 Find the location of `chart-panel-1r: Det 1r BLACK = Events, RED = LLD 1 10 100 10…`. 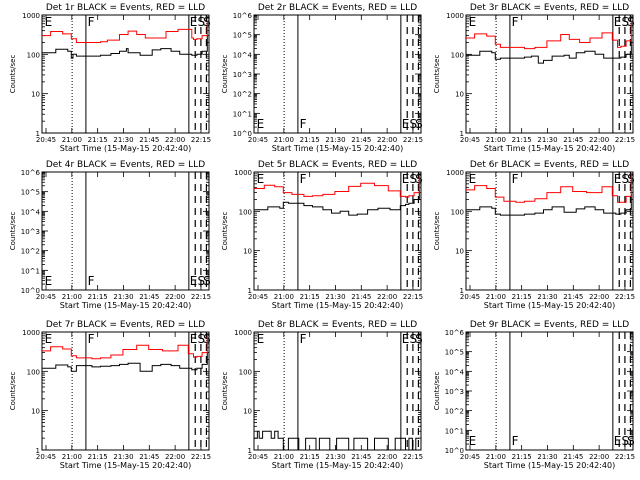

chart-panel-1r: Det 1r BLACK = Events, RED = LLD 1 10 100 10… is located at coordinates (110, 78).